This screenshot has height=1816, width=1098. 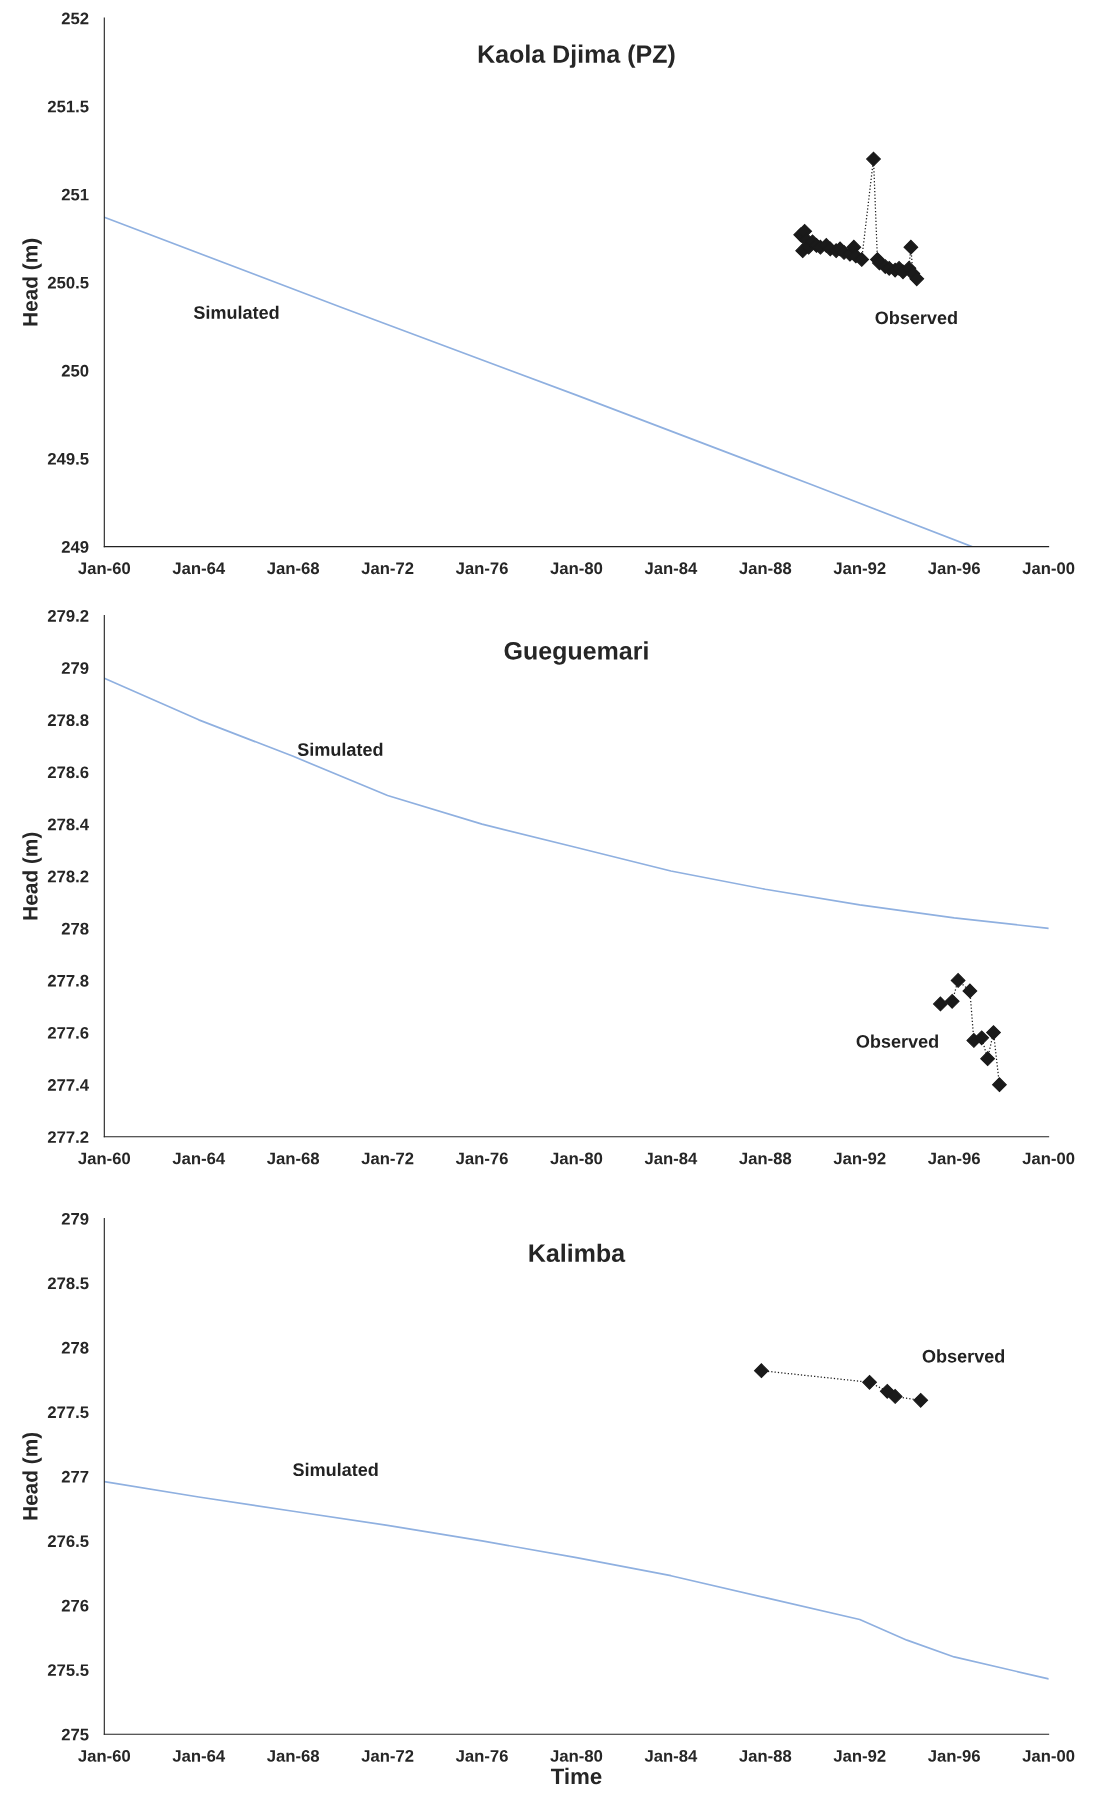 What do you see at coordinates (577, 1253) in the screenshot?
I see `text: Kalimba` at bounding box center [577, 1253].